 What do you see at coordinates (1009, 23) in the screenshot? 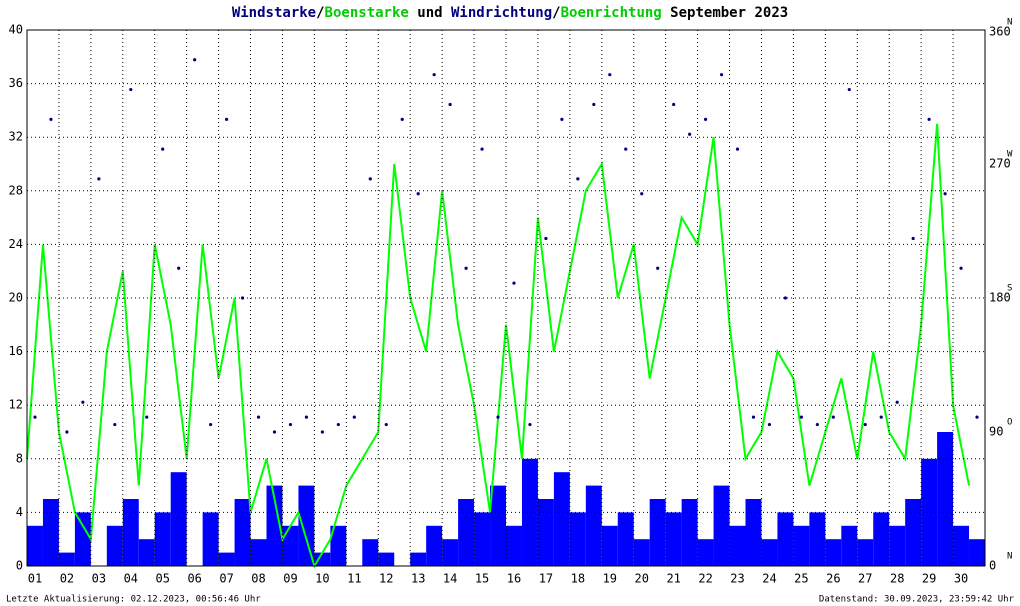
I see `direction-label: N` at bounding box center [1009, 23].